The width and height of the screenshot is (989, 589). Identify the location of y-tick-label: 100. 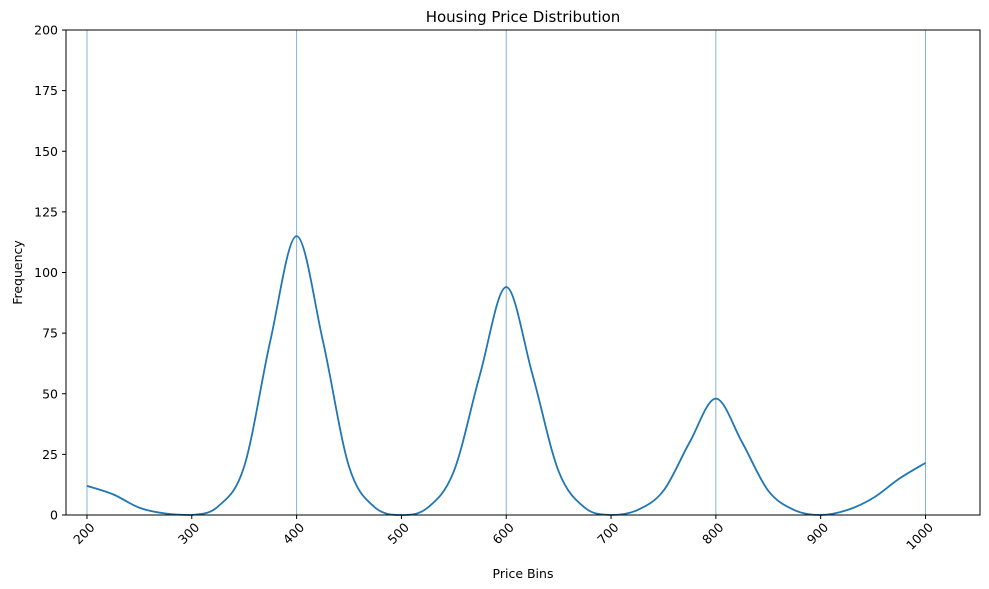
(46, 272).